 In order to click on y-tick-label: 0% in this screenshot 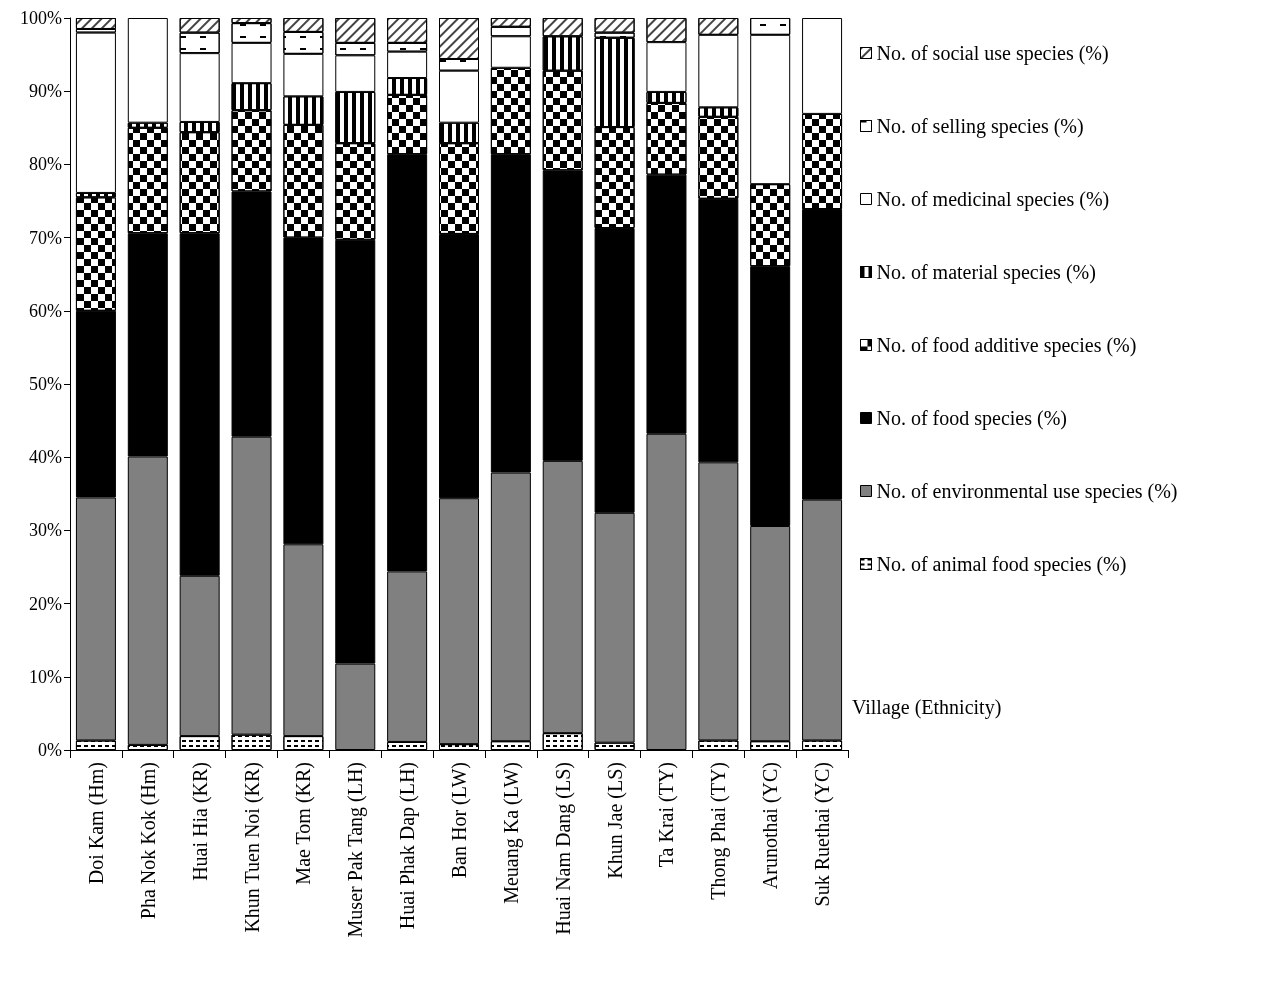, I will do `click(50, 750)`.